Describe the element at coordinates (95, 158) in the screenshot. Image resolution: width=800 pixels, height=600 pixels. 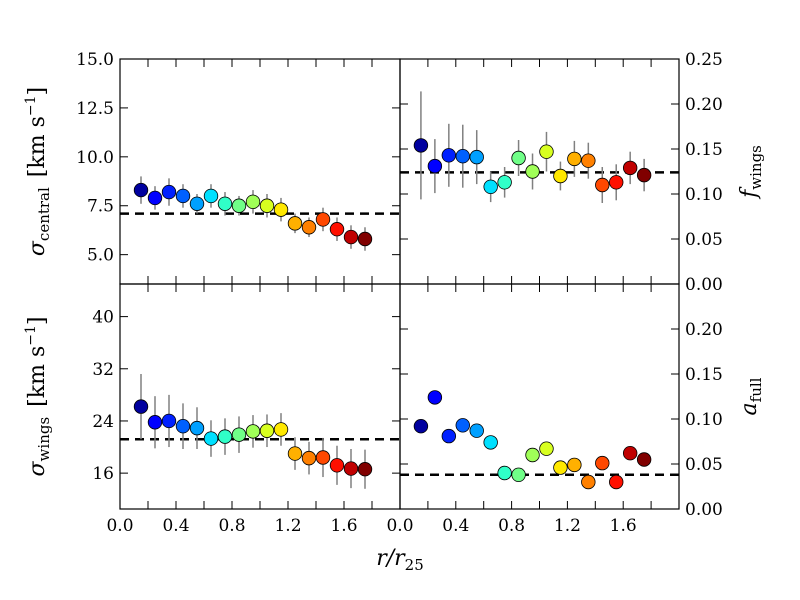
I see `y-tick-label: 10.0` at that location.